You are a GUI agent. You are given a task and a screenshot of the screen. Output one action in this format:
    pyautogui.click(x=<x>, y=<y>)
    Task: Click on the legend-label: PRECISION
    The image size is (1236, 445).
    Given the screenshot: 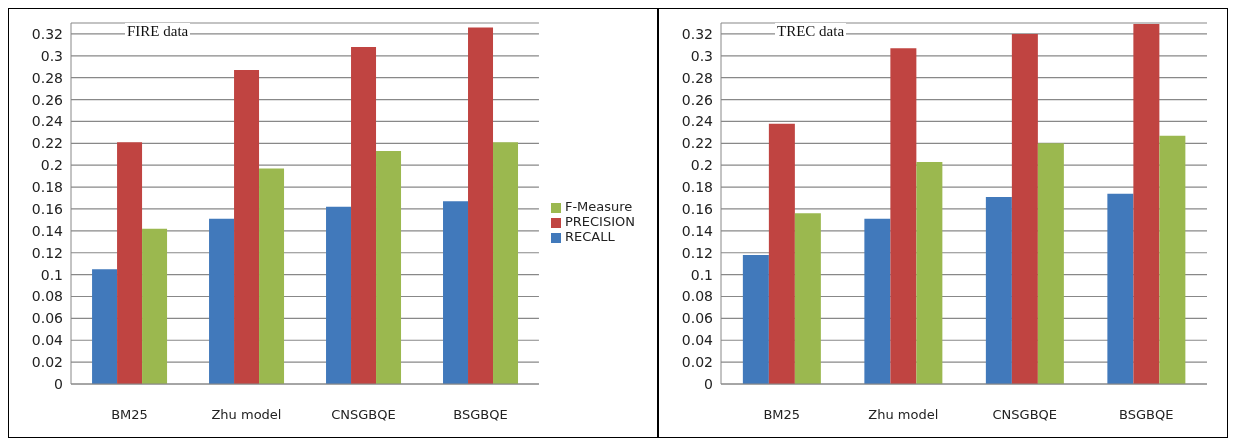 What is the action you would take?
    pyautogui.click(x=599, y=221)
    